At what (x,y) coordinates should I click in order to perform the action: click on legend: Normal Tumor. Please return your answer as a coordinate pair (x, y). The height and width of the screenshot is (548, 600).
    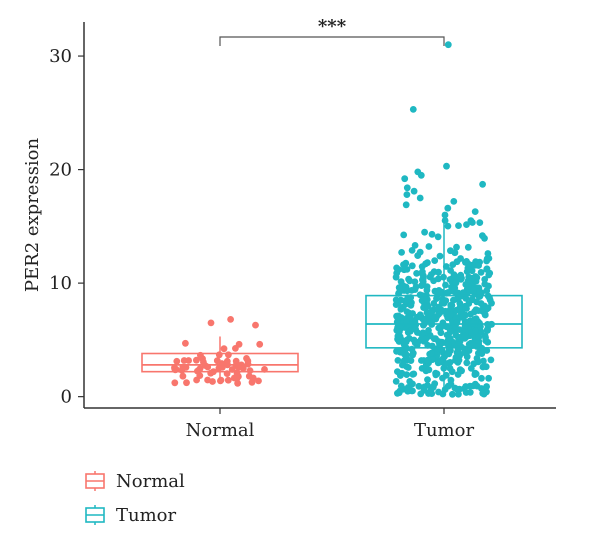
    Looking at the image, I should click on (135, 498).